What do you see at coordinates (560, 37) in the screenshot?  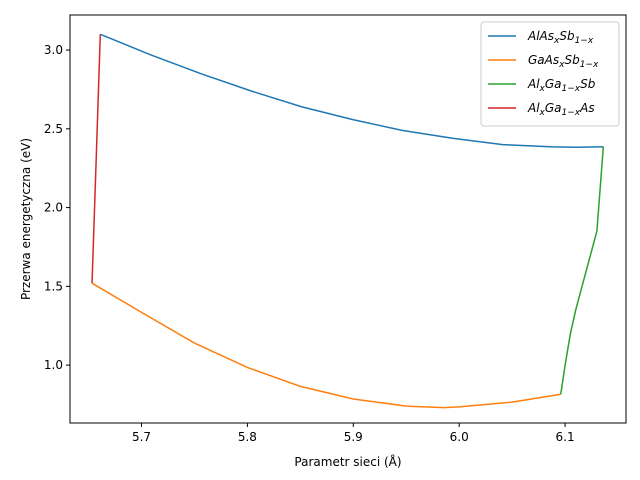 I see `legend-label: AlAsxSb1−x` at bounding box center [560, 37].